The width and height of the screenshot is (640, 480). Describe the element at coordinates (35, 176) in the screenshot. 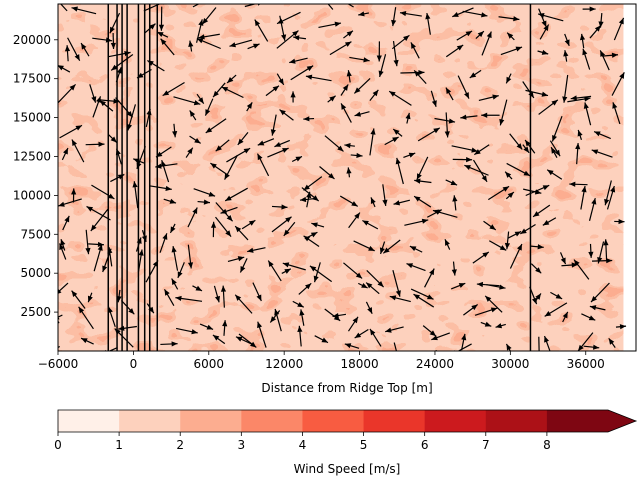

I see `y-axis-ticks: 2500 5000 7500 10000 12500 15000 17500 20000` at that location.